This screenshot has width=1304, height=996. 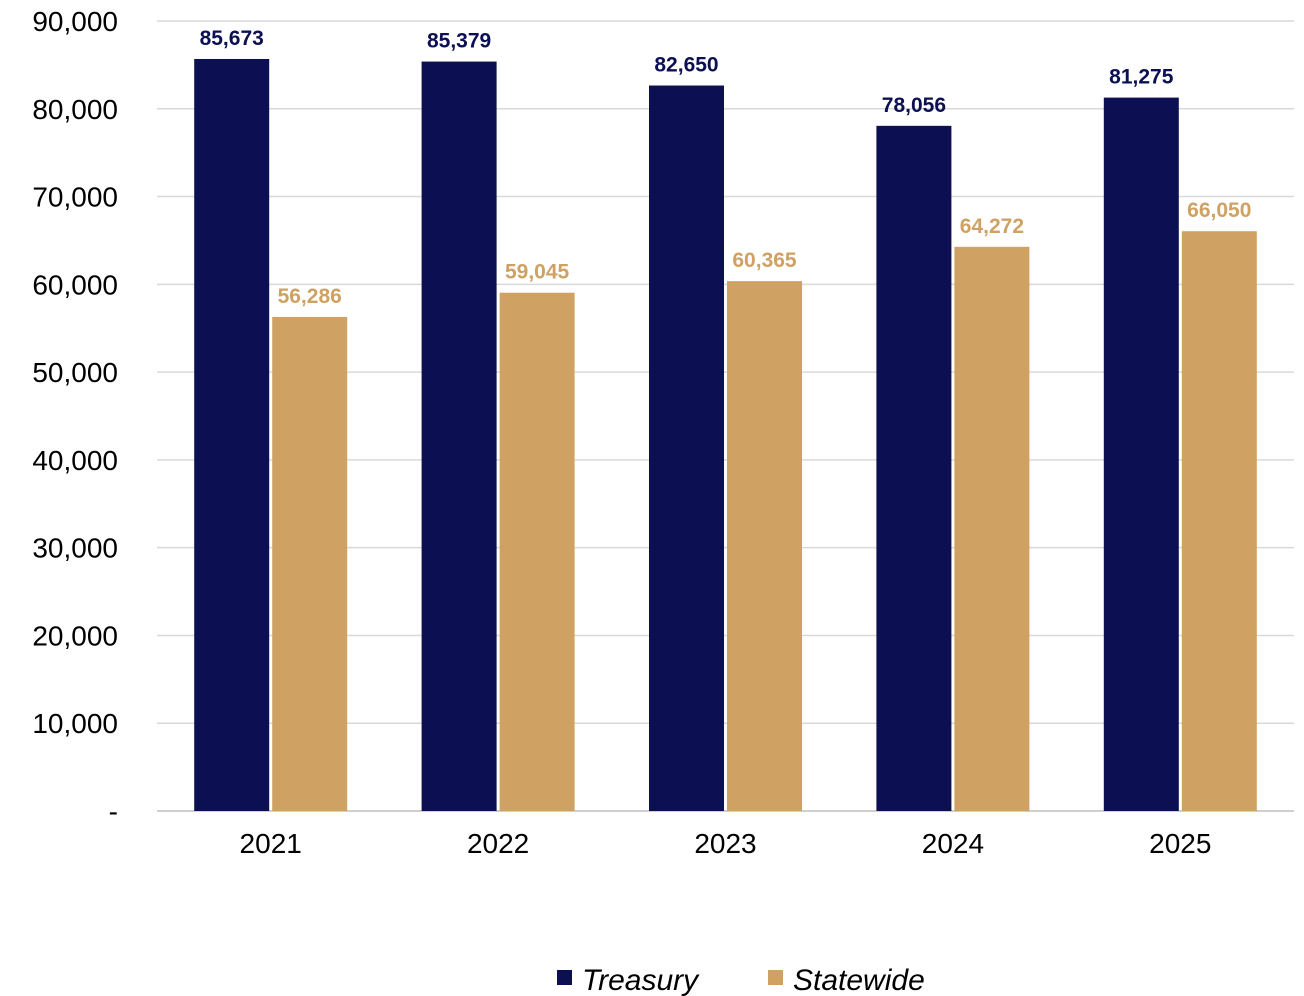 I want to click on legend: Treasury Statewide, so click(x=741, y=980).